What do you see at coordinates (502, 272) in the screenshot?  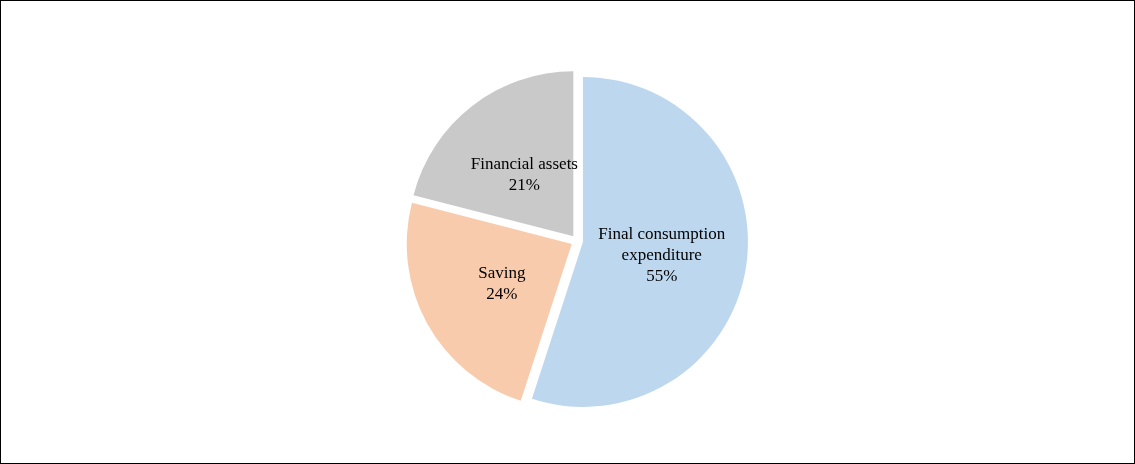 I see `slice-label: Saving` at bounding box center [502, 272].